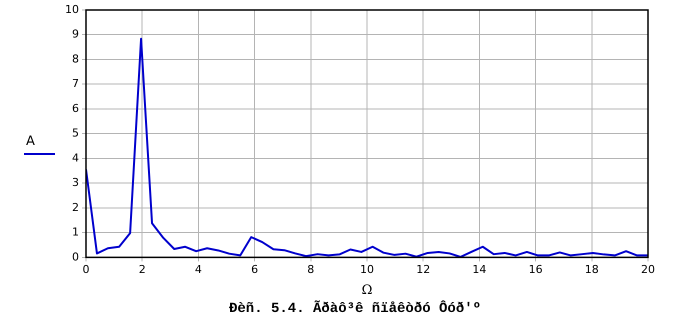  I want to click on y-tick-label: 6, so click(75, 108).